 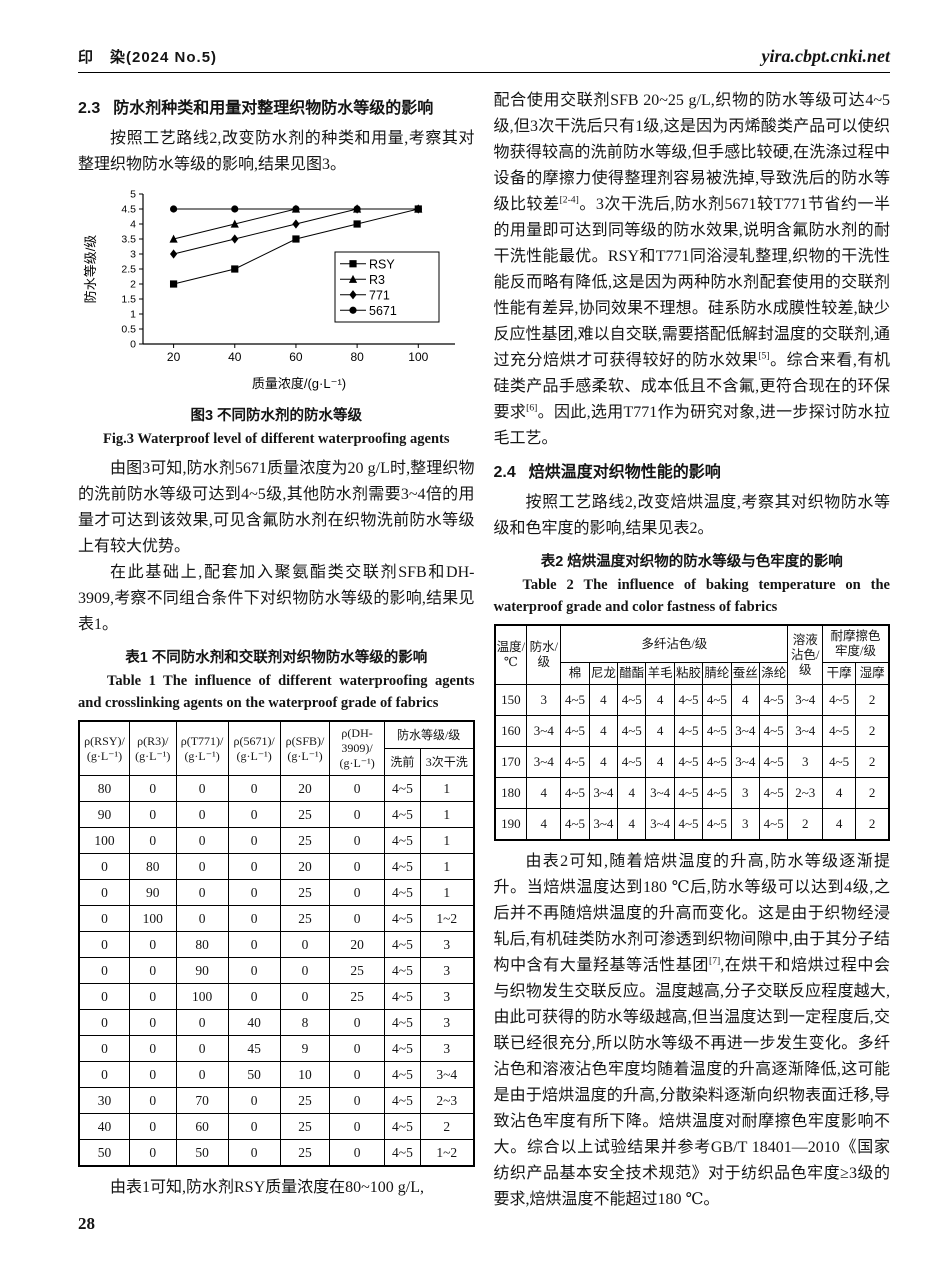 What do you see at coordinates (104, 840) in the screenshot?
I see `table-cell: 100` at bounding box center [104, 840].